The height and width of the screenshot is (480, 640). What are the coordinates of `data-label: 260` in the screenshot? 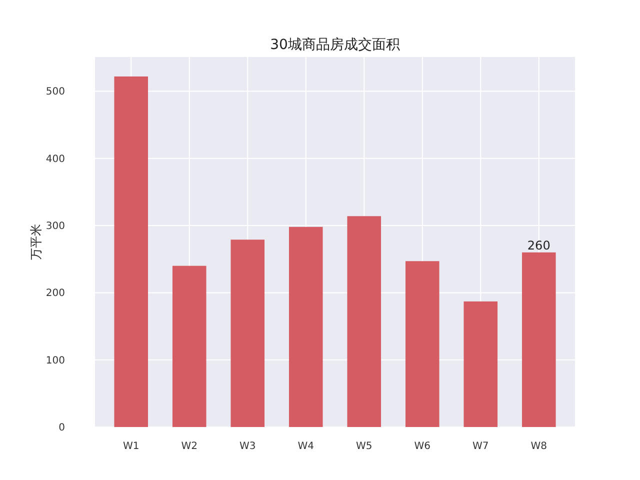 It's located at (538, 245).